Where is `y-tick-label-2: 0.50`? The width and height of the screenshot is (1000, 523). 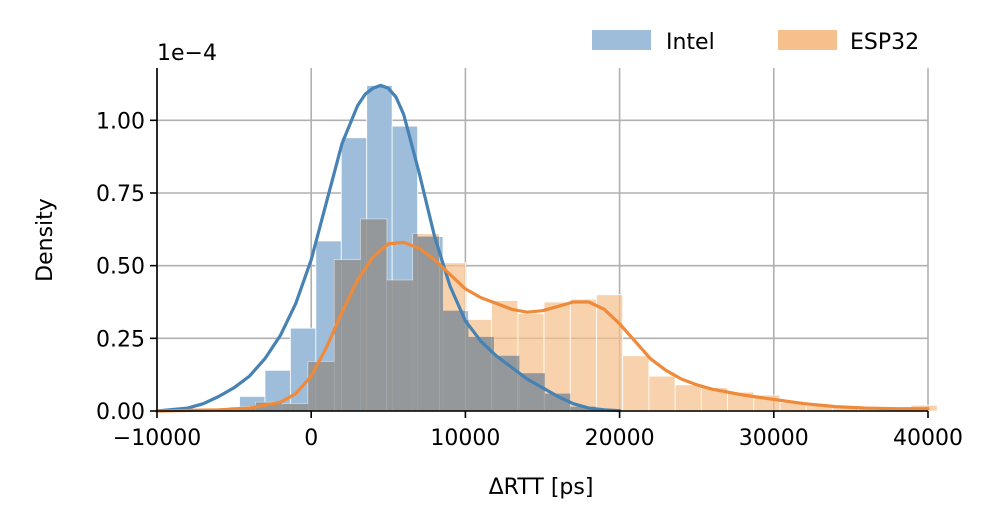 y-tick-label-2: 0.50 is located at coordinates (120, 267).